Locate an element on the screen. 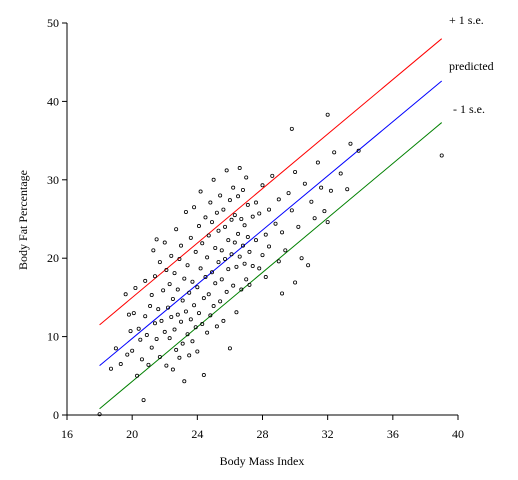 This screenshot has height=480, width=518. line-label: - 1 s.e. is located at coordinates (469, 109).